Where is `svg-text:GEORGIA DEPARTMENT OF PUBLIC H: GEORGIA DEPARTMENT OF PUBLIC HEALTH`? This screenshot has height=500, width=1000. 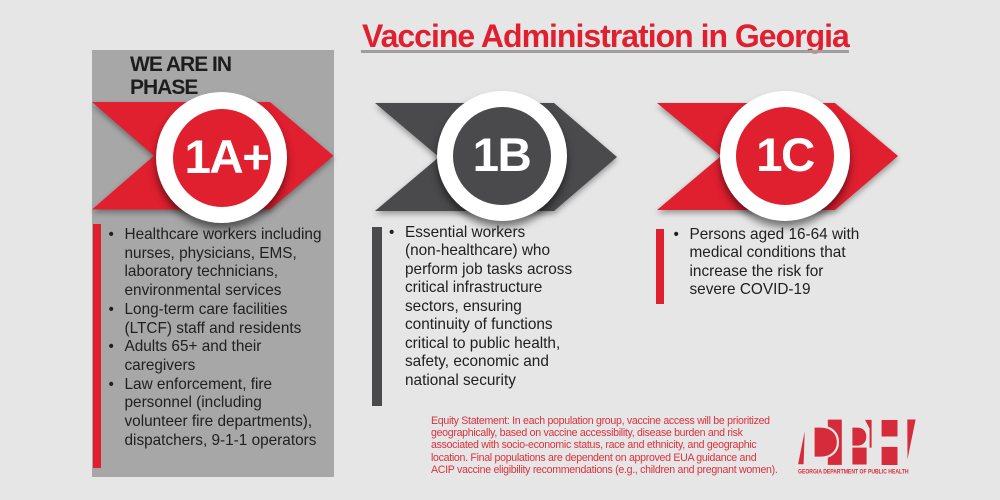 svg-text:GEORGIA DEPARTMENT OF PUBLIC H: GEORGIA DEPARTMENT OF PUBLIC HEALTH is located at coordinates (853, 472).